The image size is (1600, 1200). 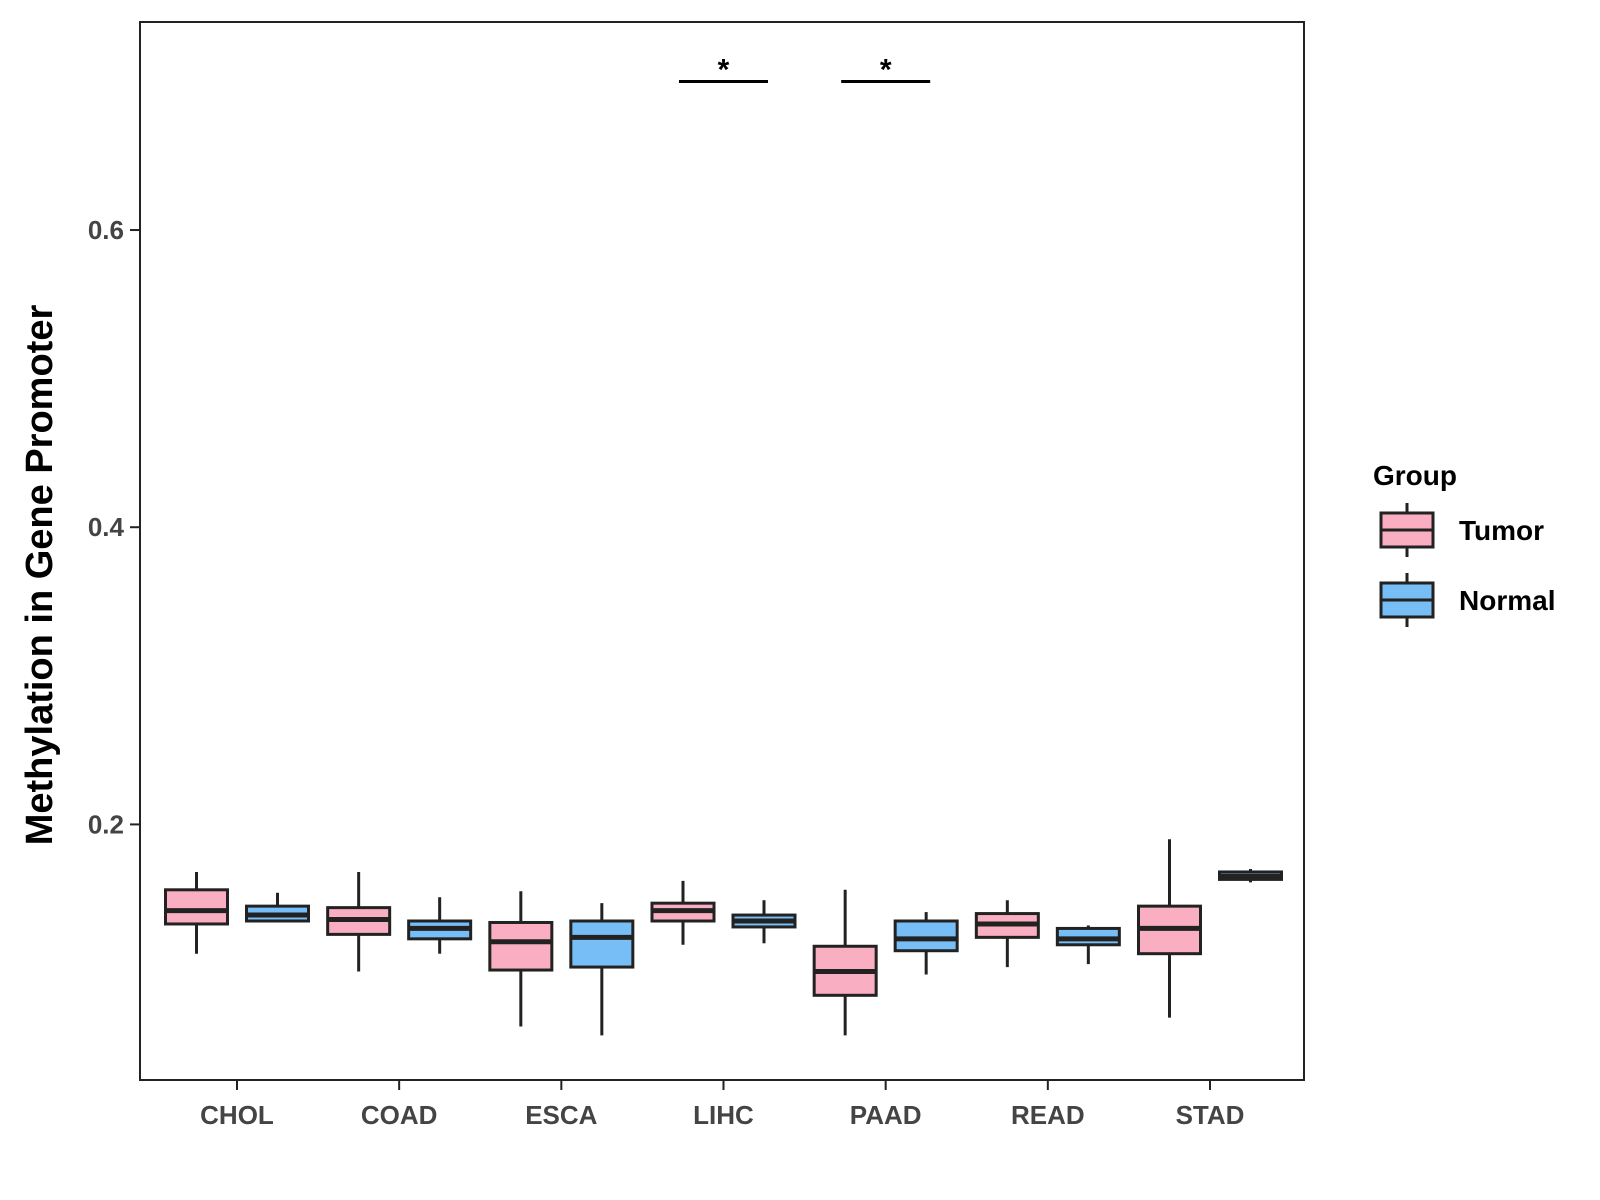 I want to click on y-axis: 0.2 0.4 0.6, so click(x=114, y=527).